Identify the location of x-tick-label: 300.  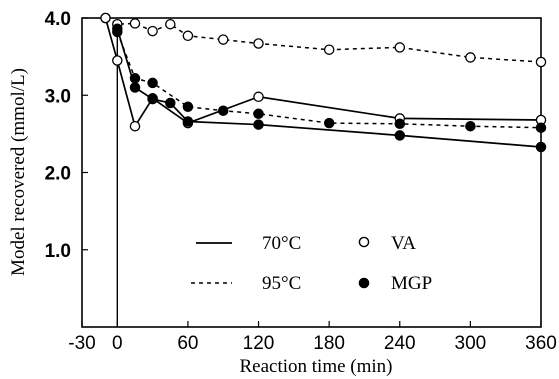
(471, 343).